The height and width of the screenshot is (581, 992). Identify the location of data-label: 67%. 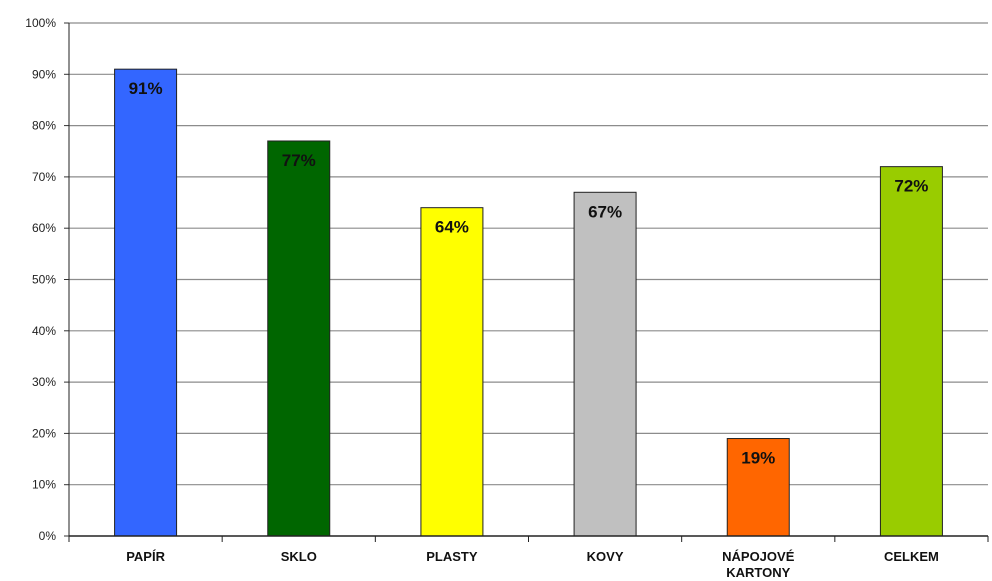
(605, 211).